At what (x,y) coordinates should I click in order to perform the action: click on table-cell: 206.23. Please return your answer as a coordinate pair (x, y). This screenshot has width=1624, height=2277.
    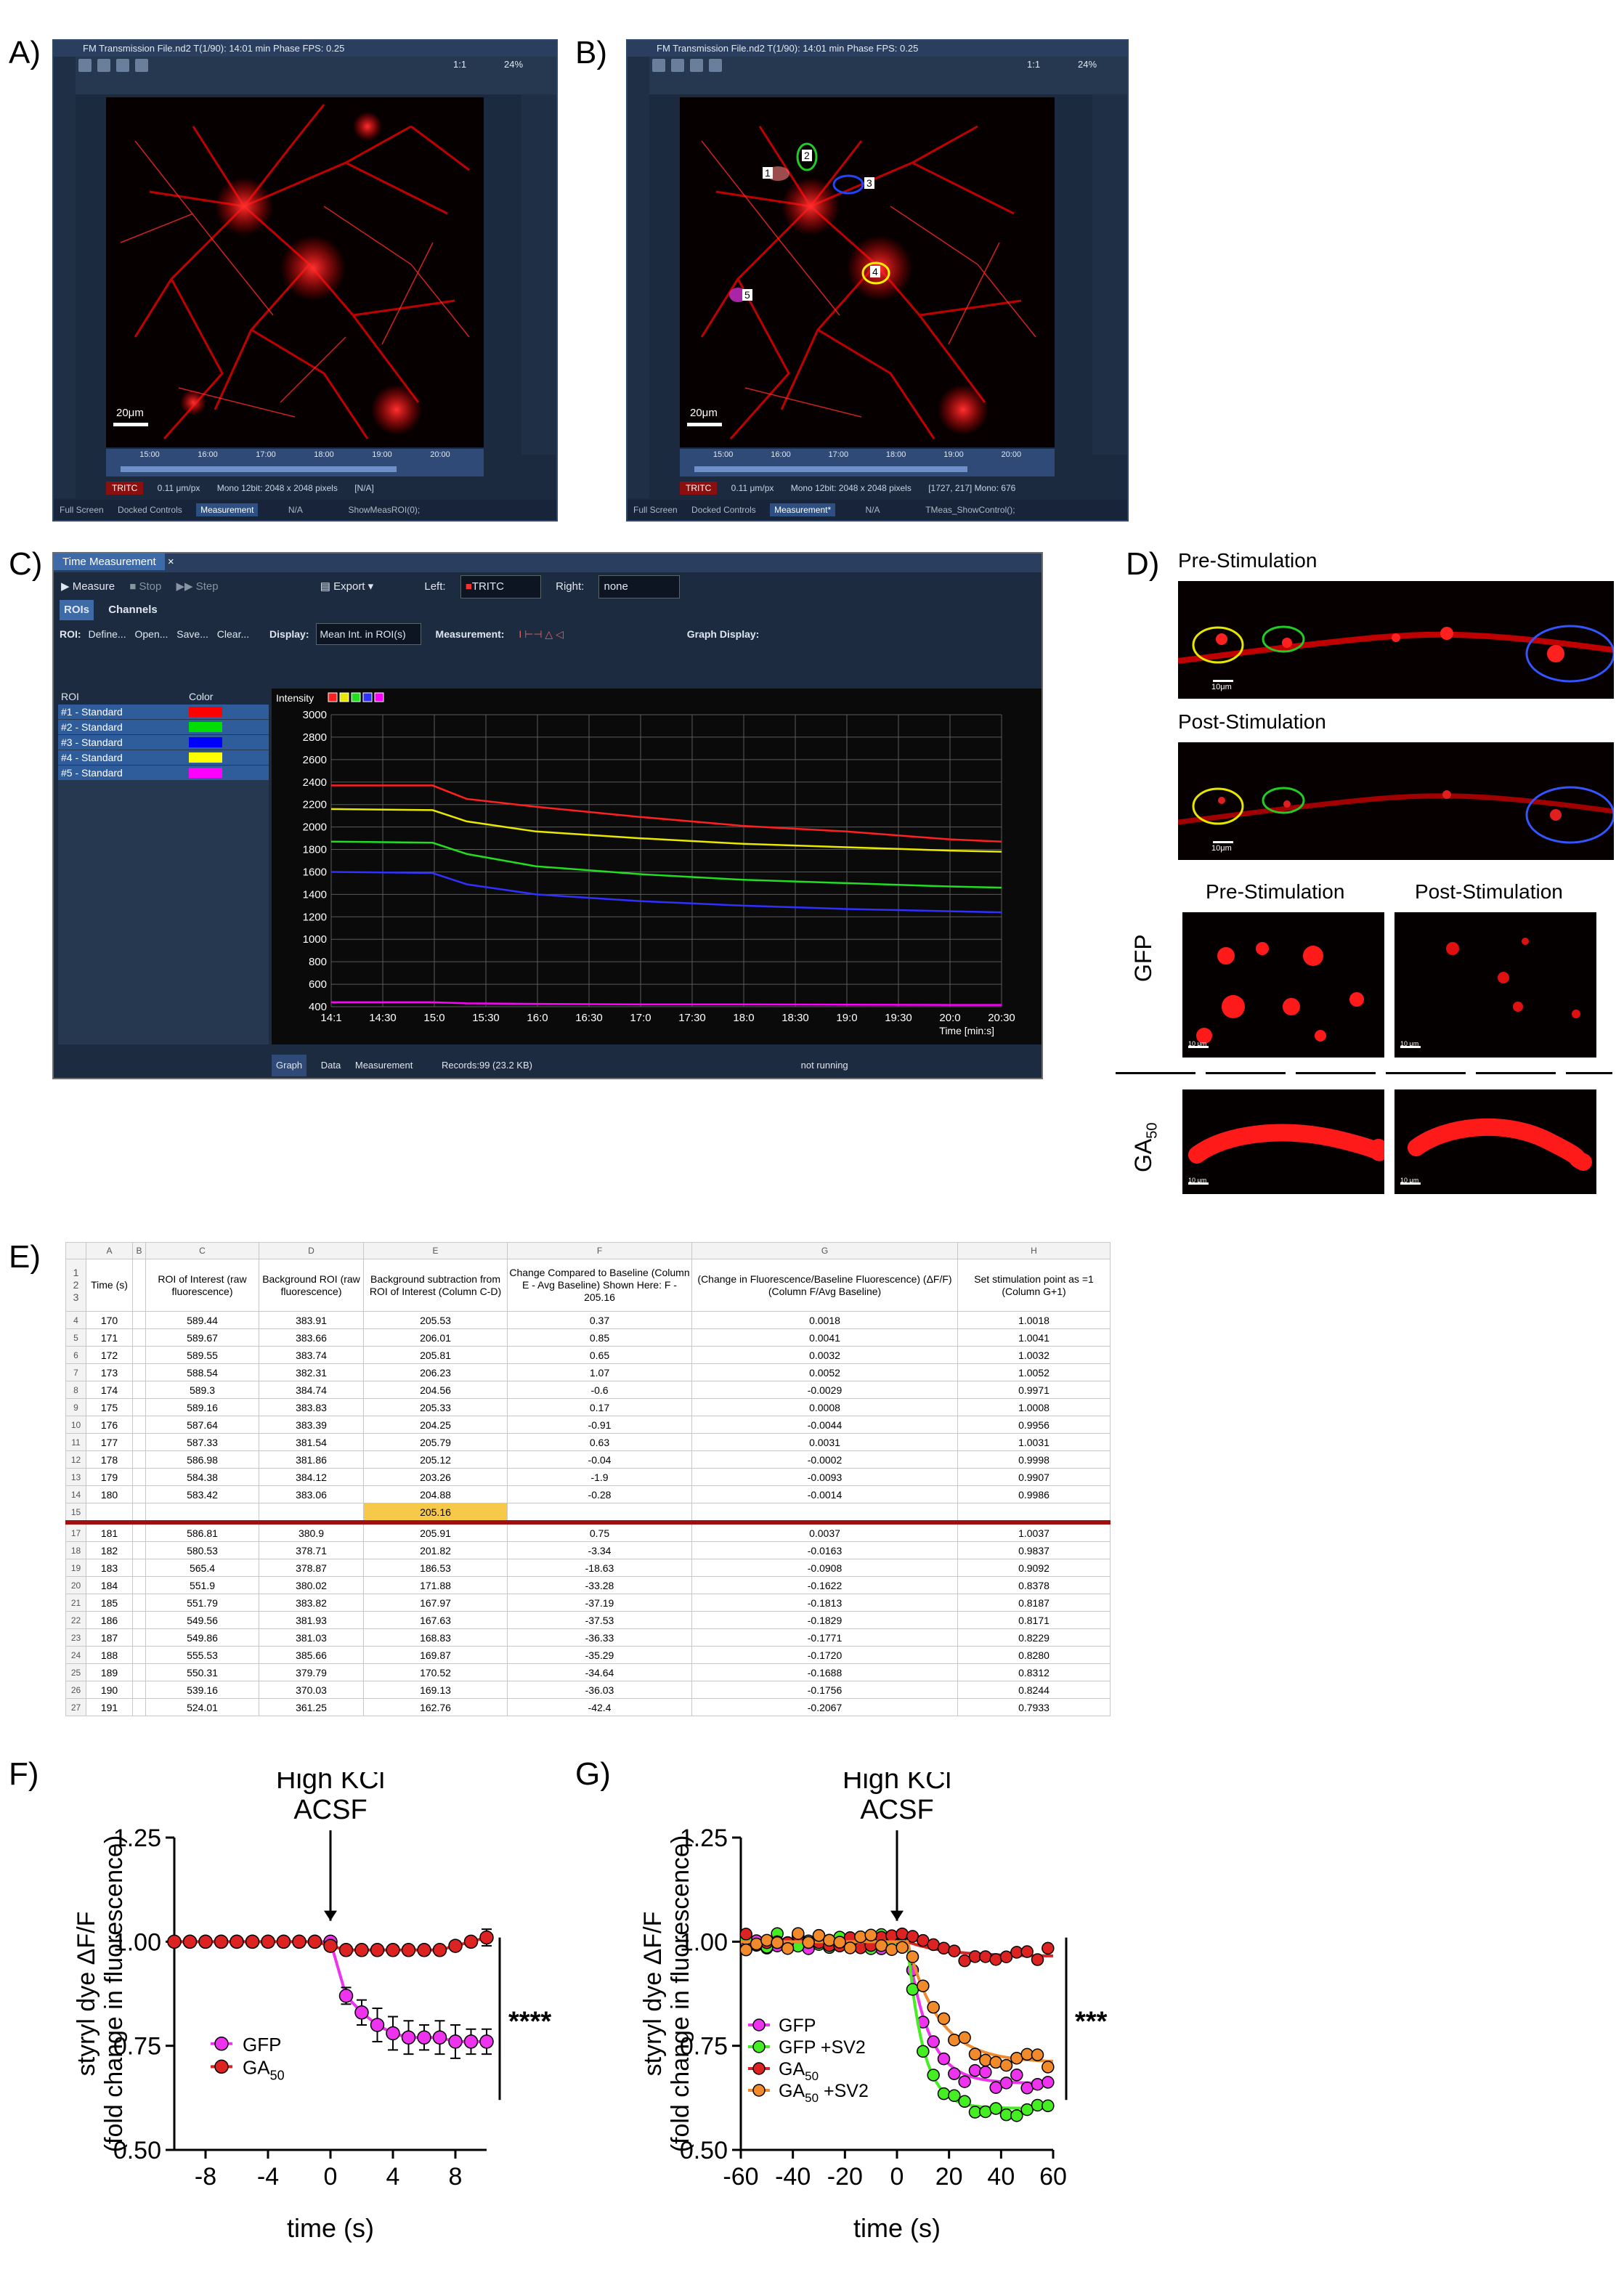
    Looking at the image, I should click on (435, 1372).